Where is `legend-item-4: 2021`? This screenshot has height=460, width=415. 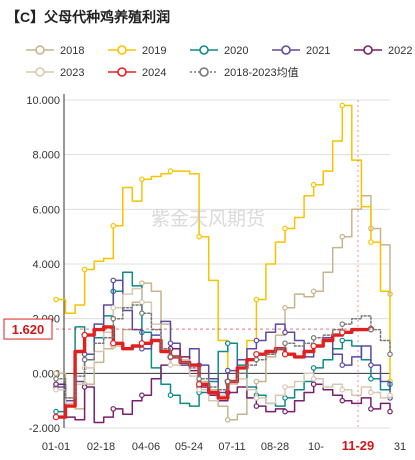 legend-item-4: 2021 is located at coordinates (301, 51).